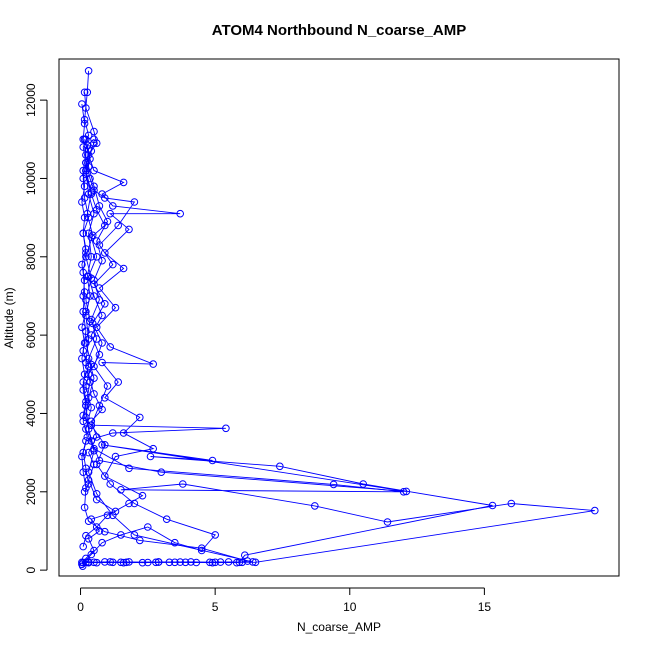  What do you see at coordinates (31, 100) in the screenshot?
I see `y-tick-label: 12000` at bounding box center [31, 100].